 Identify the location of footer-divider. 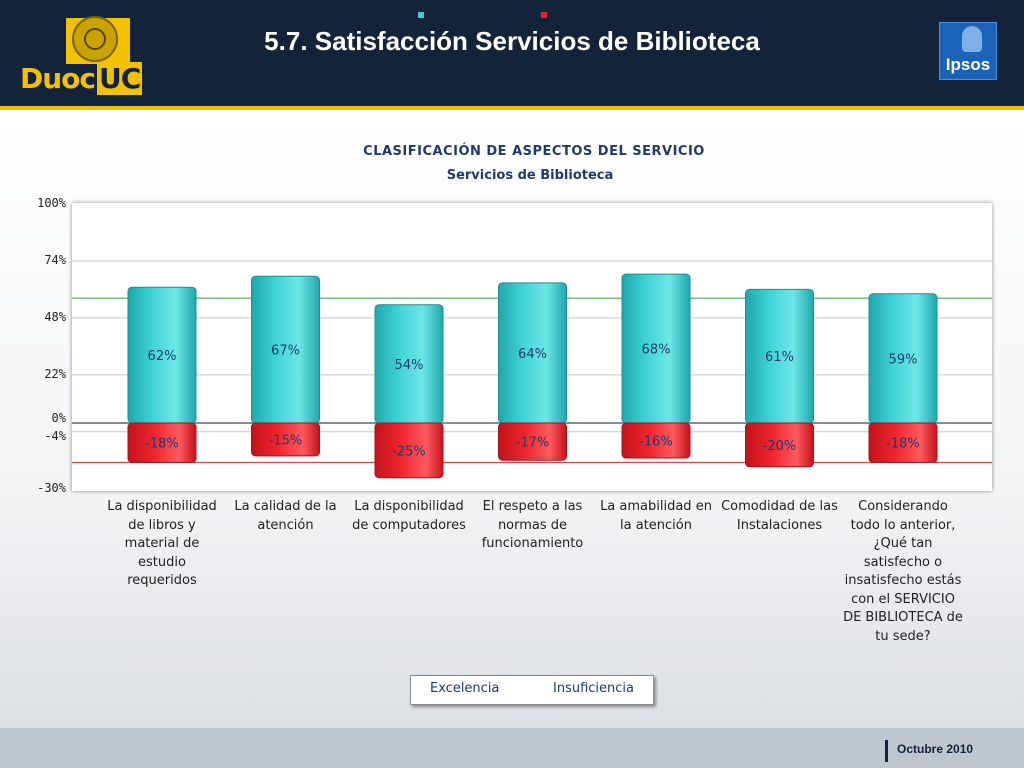
(886, 751).